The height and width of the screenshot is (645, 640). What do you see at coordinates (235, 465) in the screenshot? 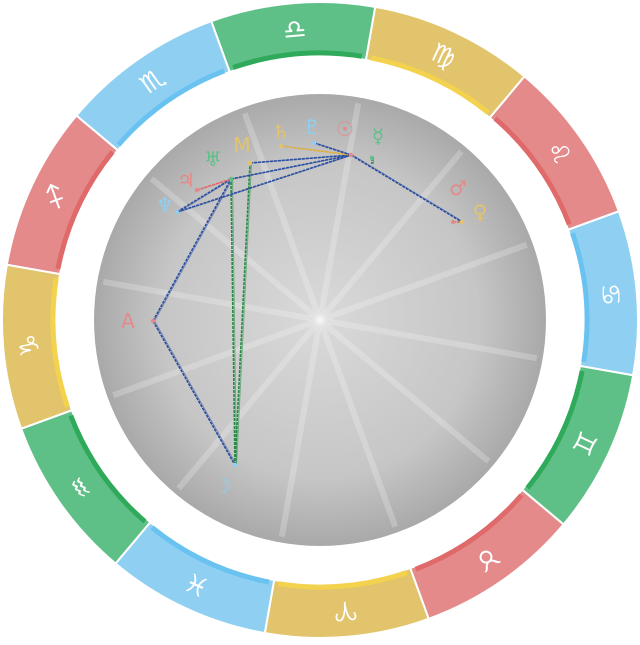
I see `point-marker-moon` at bounding box center [235, 465].